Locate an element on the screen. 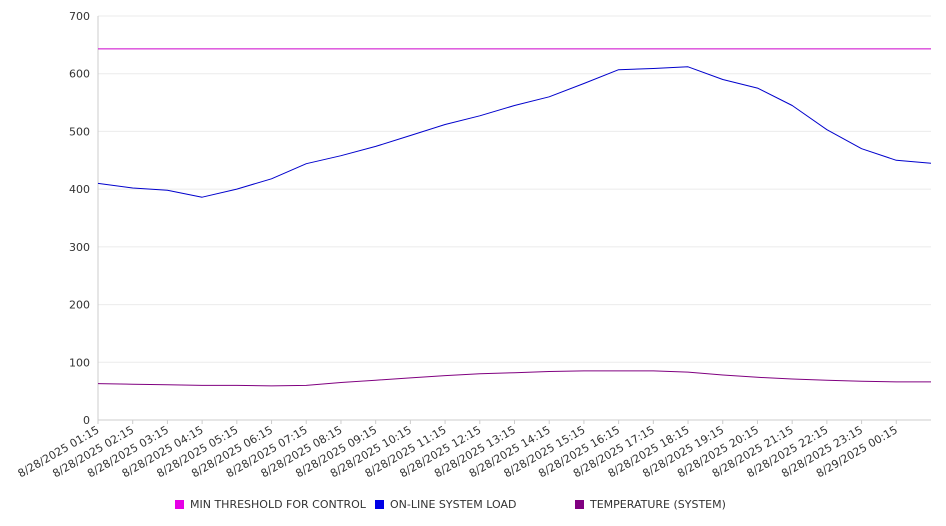 Image resolution: width=946 pixels, height=526 pixels. legend-item-temperature: TEMPERATURE (SYSTEM) is located at coordinates (650, 504).